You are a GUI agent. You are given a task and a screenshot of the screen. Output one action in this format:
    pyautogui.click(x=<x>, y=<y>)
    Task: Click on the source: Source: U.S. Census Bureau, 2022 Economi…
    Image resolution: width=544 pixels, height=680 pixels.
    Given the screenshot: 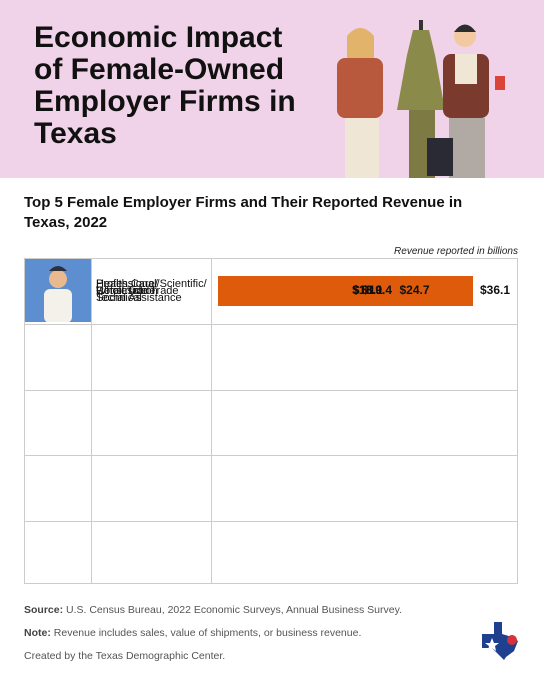 What is the action you would take?
    pyautogui.click(x=213, y=610)
    